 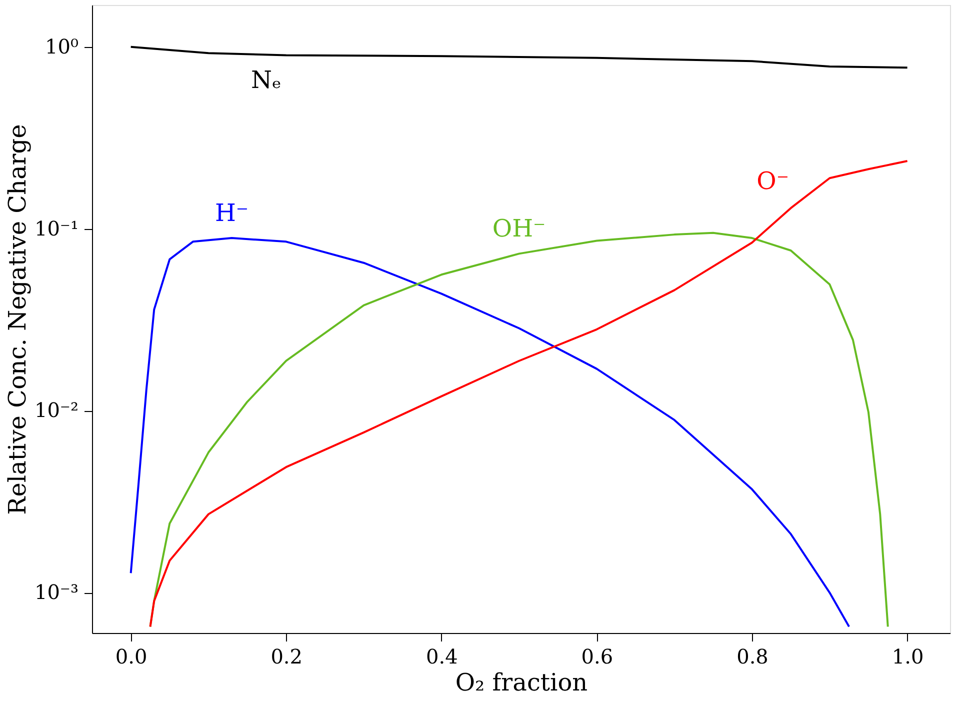 What do you see at coordinates (286, 656) in the screenshot?
I see `x-tick-label: 0.2` at bounding box center [286, 656].